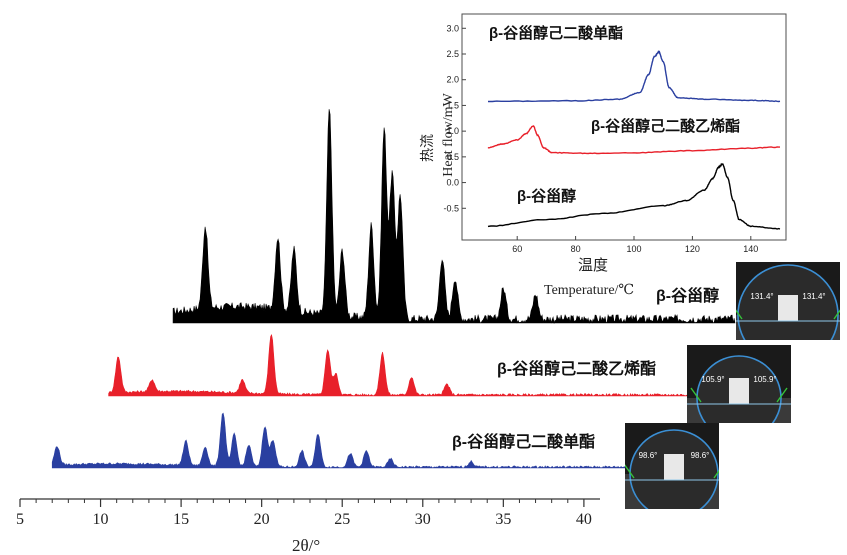  Describe the element at coordinates (589, 290) in the screenshot. I see `dsc-x-label-en: Temperature/℃` at that location.